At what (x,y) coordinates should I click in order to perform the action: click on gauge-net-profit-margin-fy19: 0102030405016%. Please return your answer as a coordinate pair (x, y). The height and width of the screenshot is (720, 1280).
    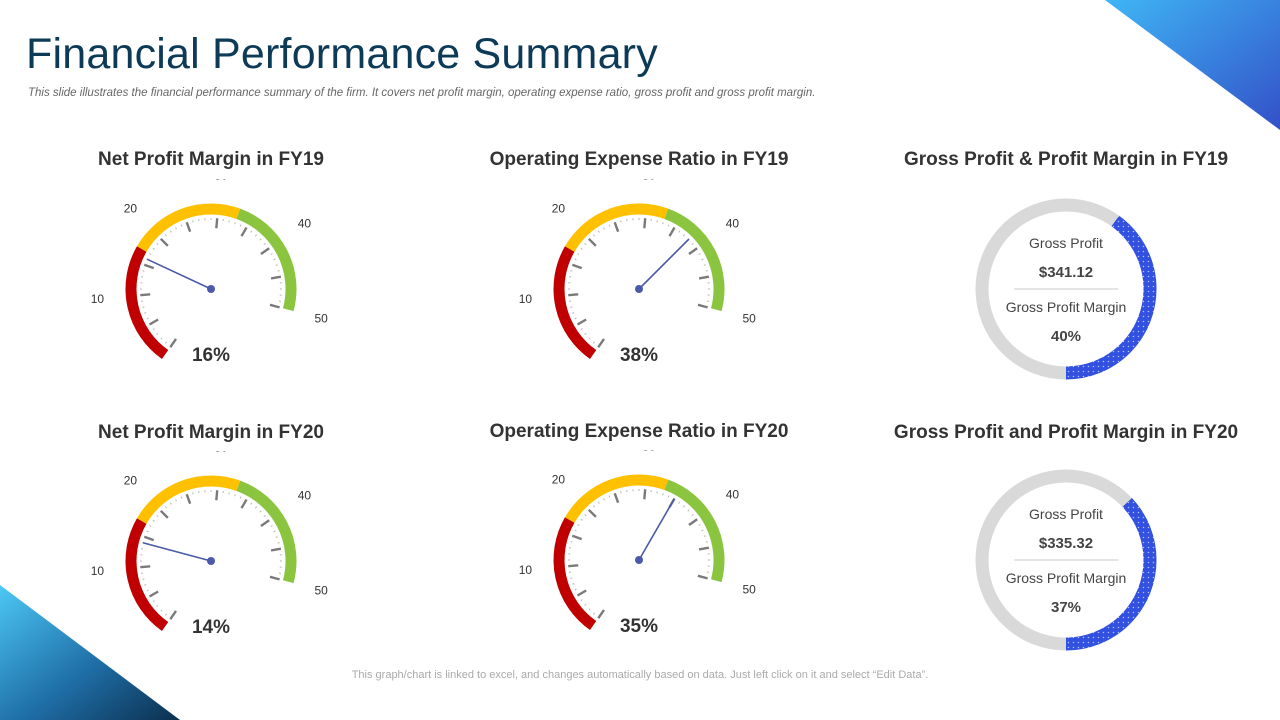
    Looking at the image, I should click on (209, 272).